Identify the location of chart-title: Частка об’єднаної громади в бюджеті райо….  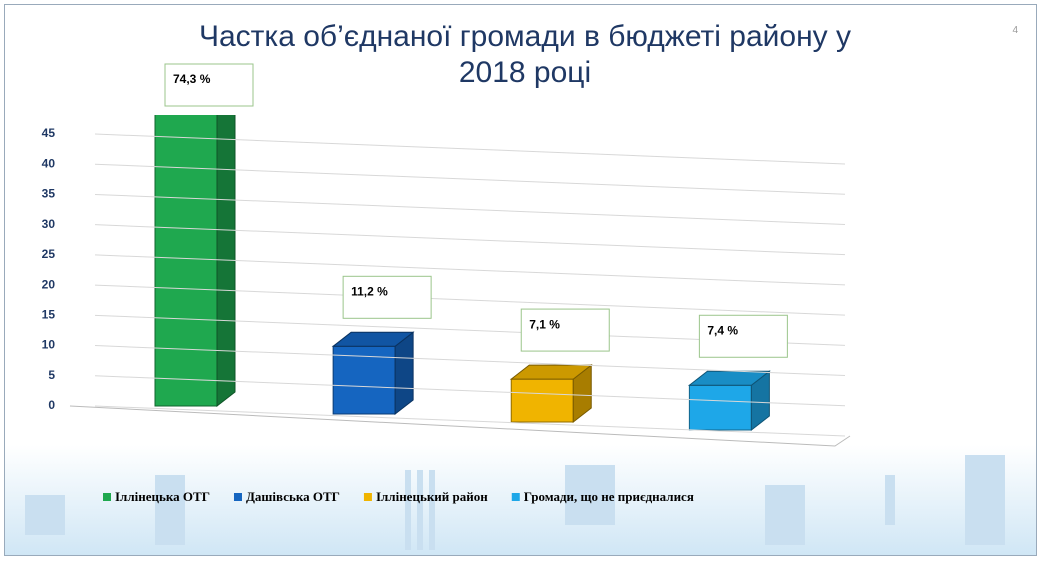
(525, 54).